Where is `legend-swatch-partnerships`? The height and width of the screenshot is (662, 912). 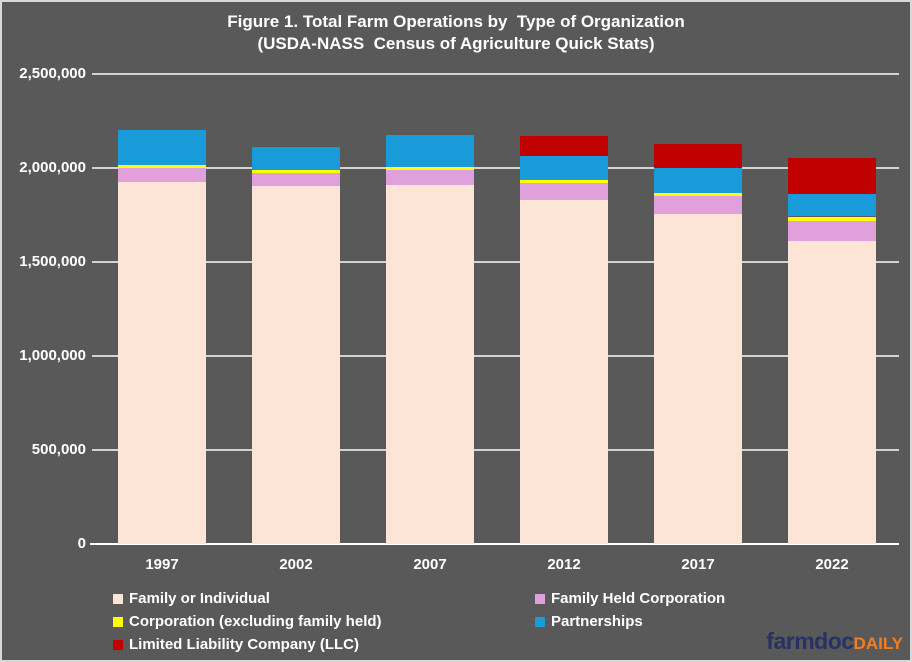
legend-swatch-partnerships is located at coordinates (540, 622).